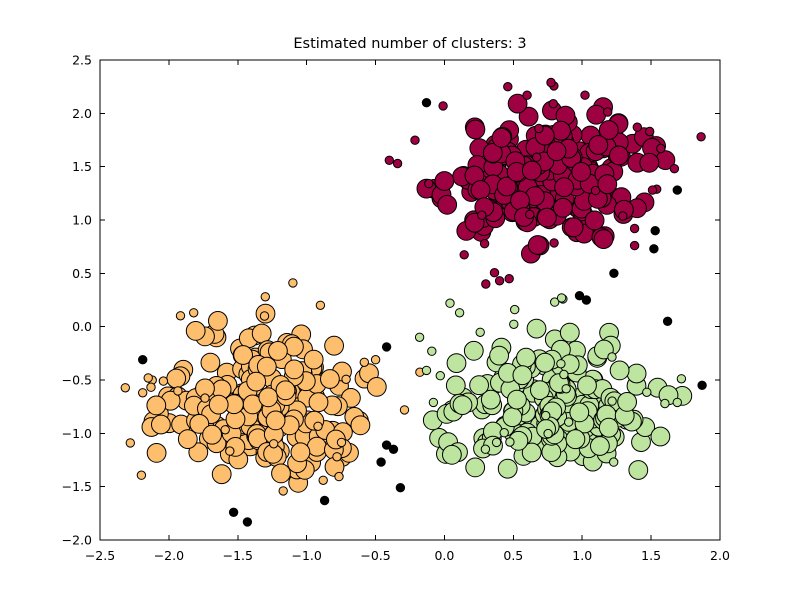  I want to click on x-tick-label: 0.0, so click(444, 555).